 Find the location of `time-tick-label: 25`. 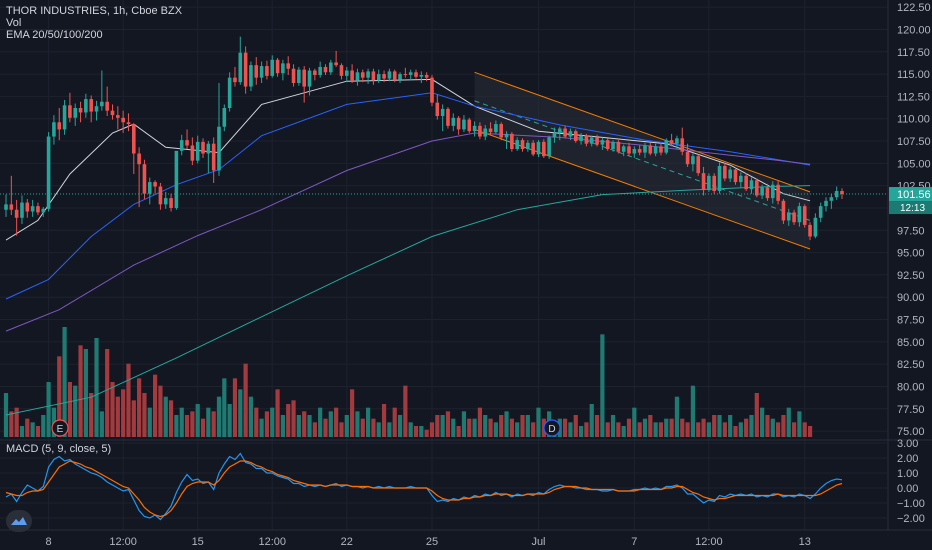

time-tick-label: 25 is located at coordinates (432, 542).